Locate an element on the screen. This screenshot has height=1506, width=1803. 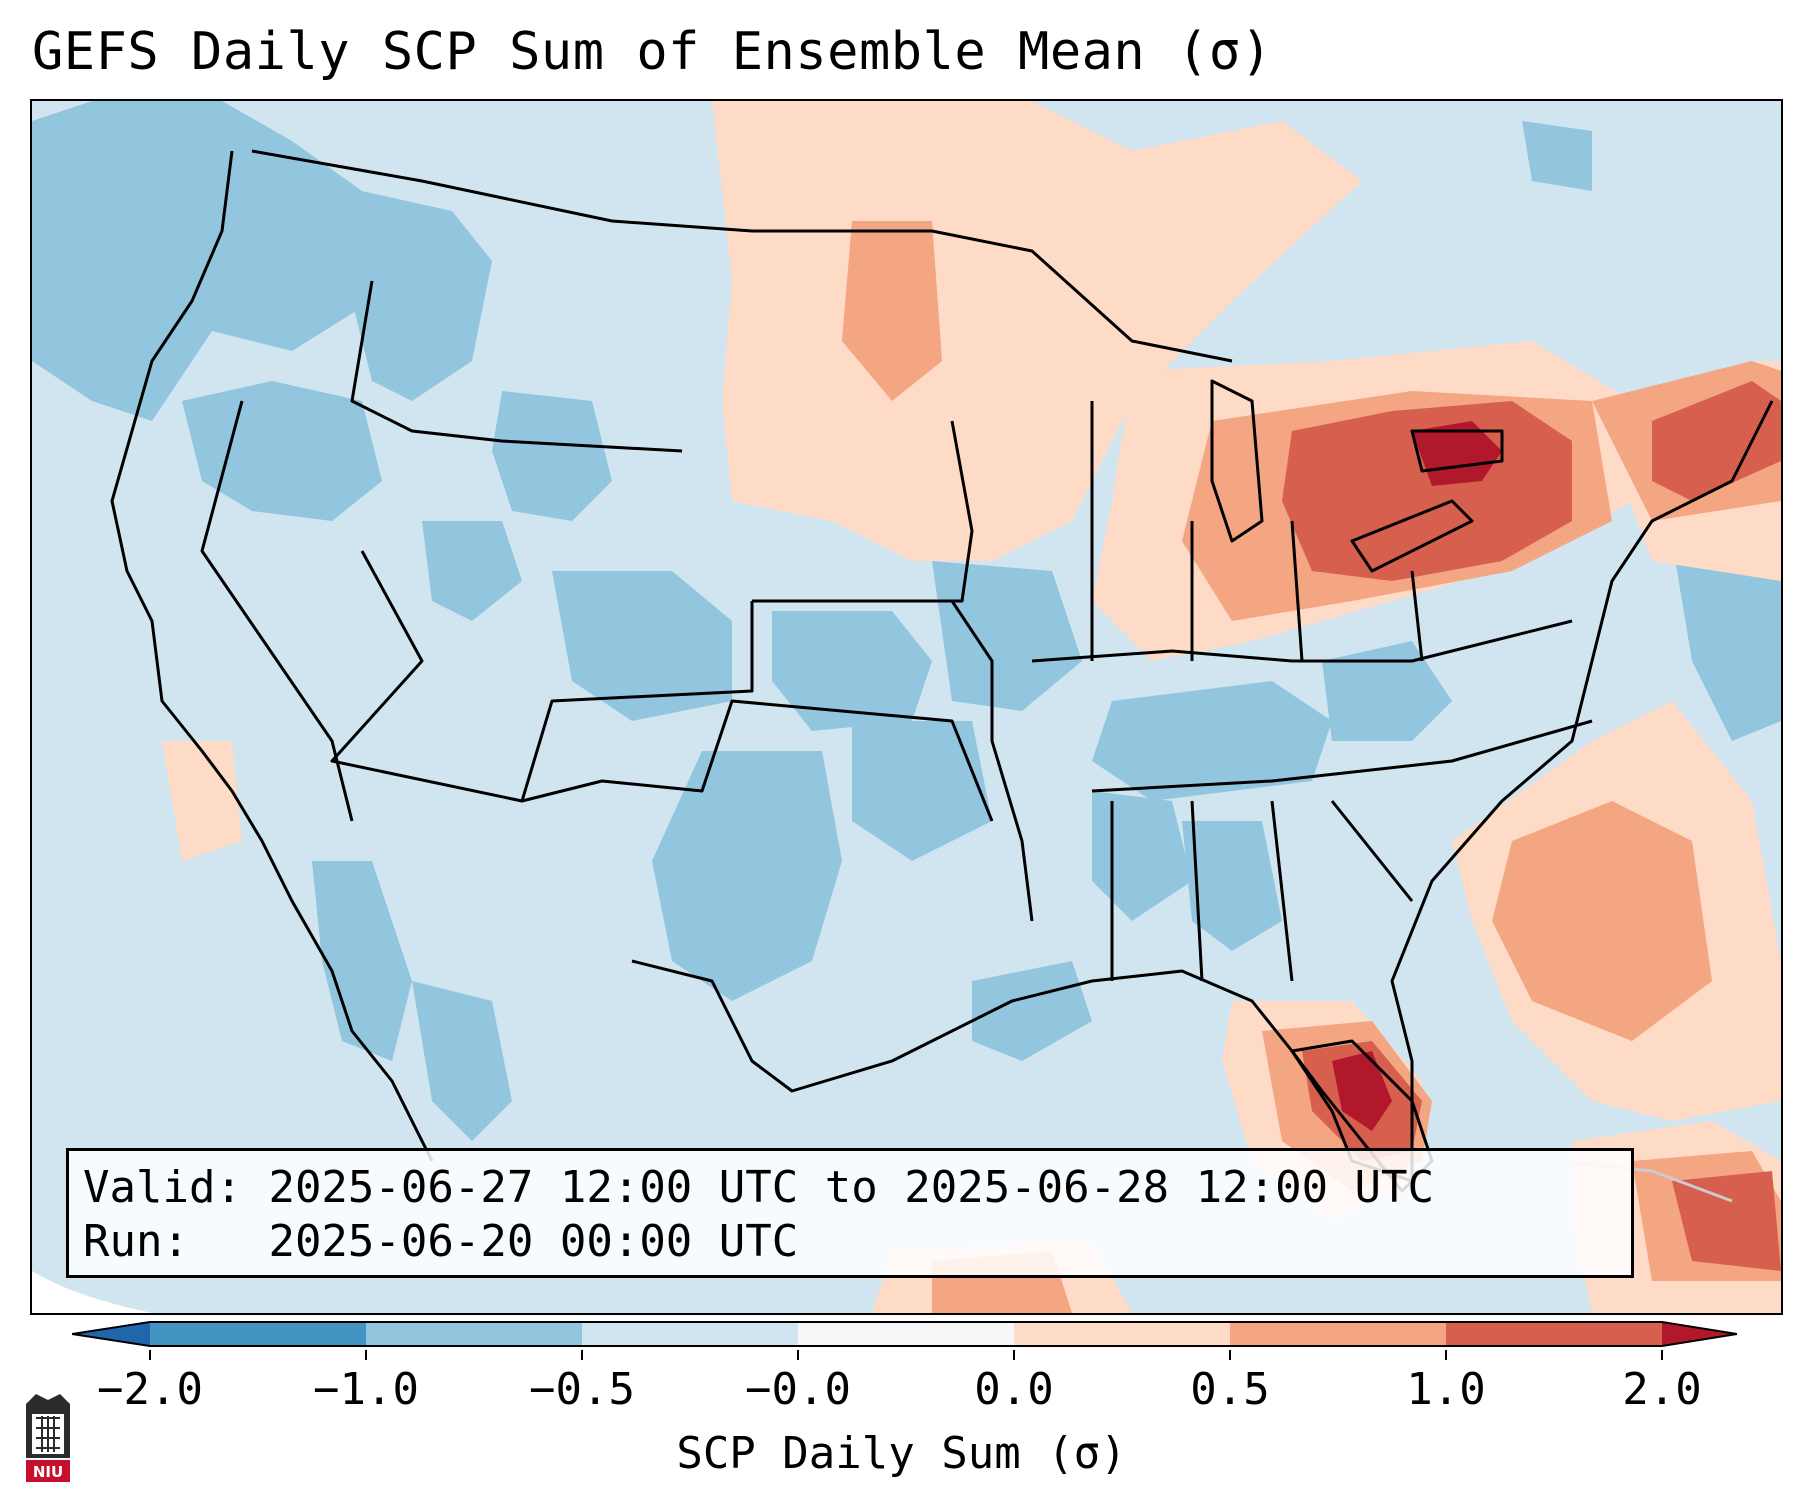
tick-label: 2.0 is located at coordinates (1662, 1389).